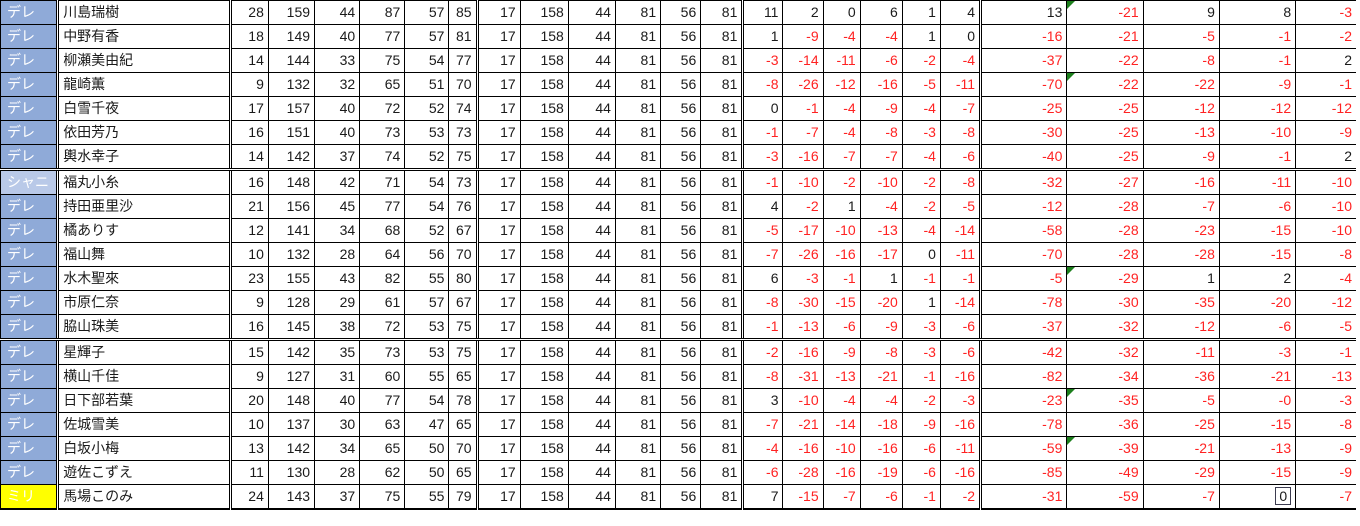 This screenshot has height=526, width=1360. I want to click on stat-cell: 16, so click(248, 132).